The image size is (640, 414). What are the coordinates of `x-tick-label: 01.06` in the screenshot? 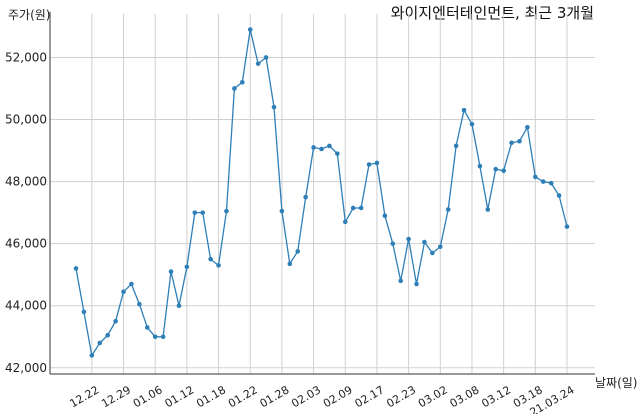 It's located at (148, 396).